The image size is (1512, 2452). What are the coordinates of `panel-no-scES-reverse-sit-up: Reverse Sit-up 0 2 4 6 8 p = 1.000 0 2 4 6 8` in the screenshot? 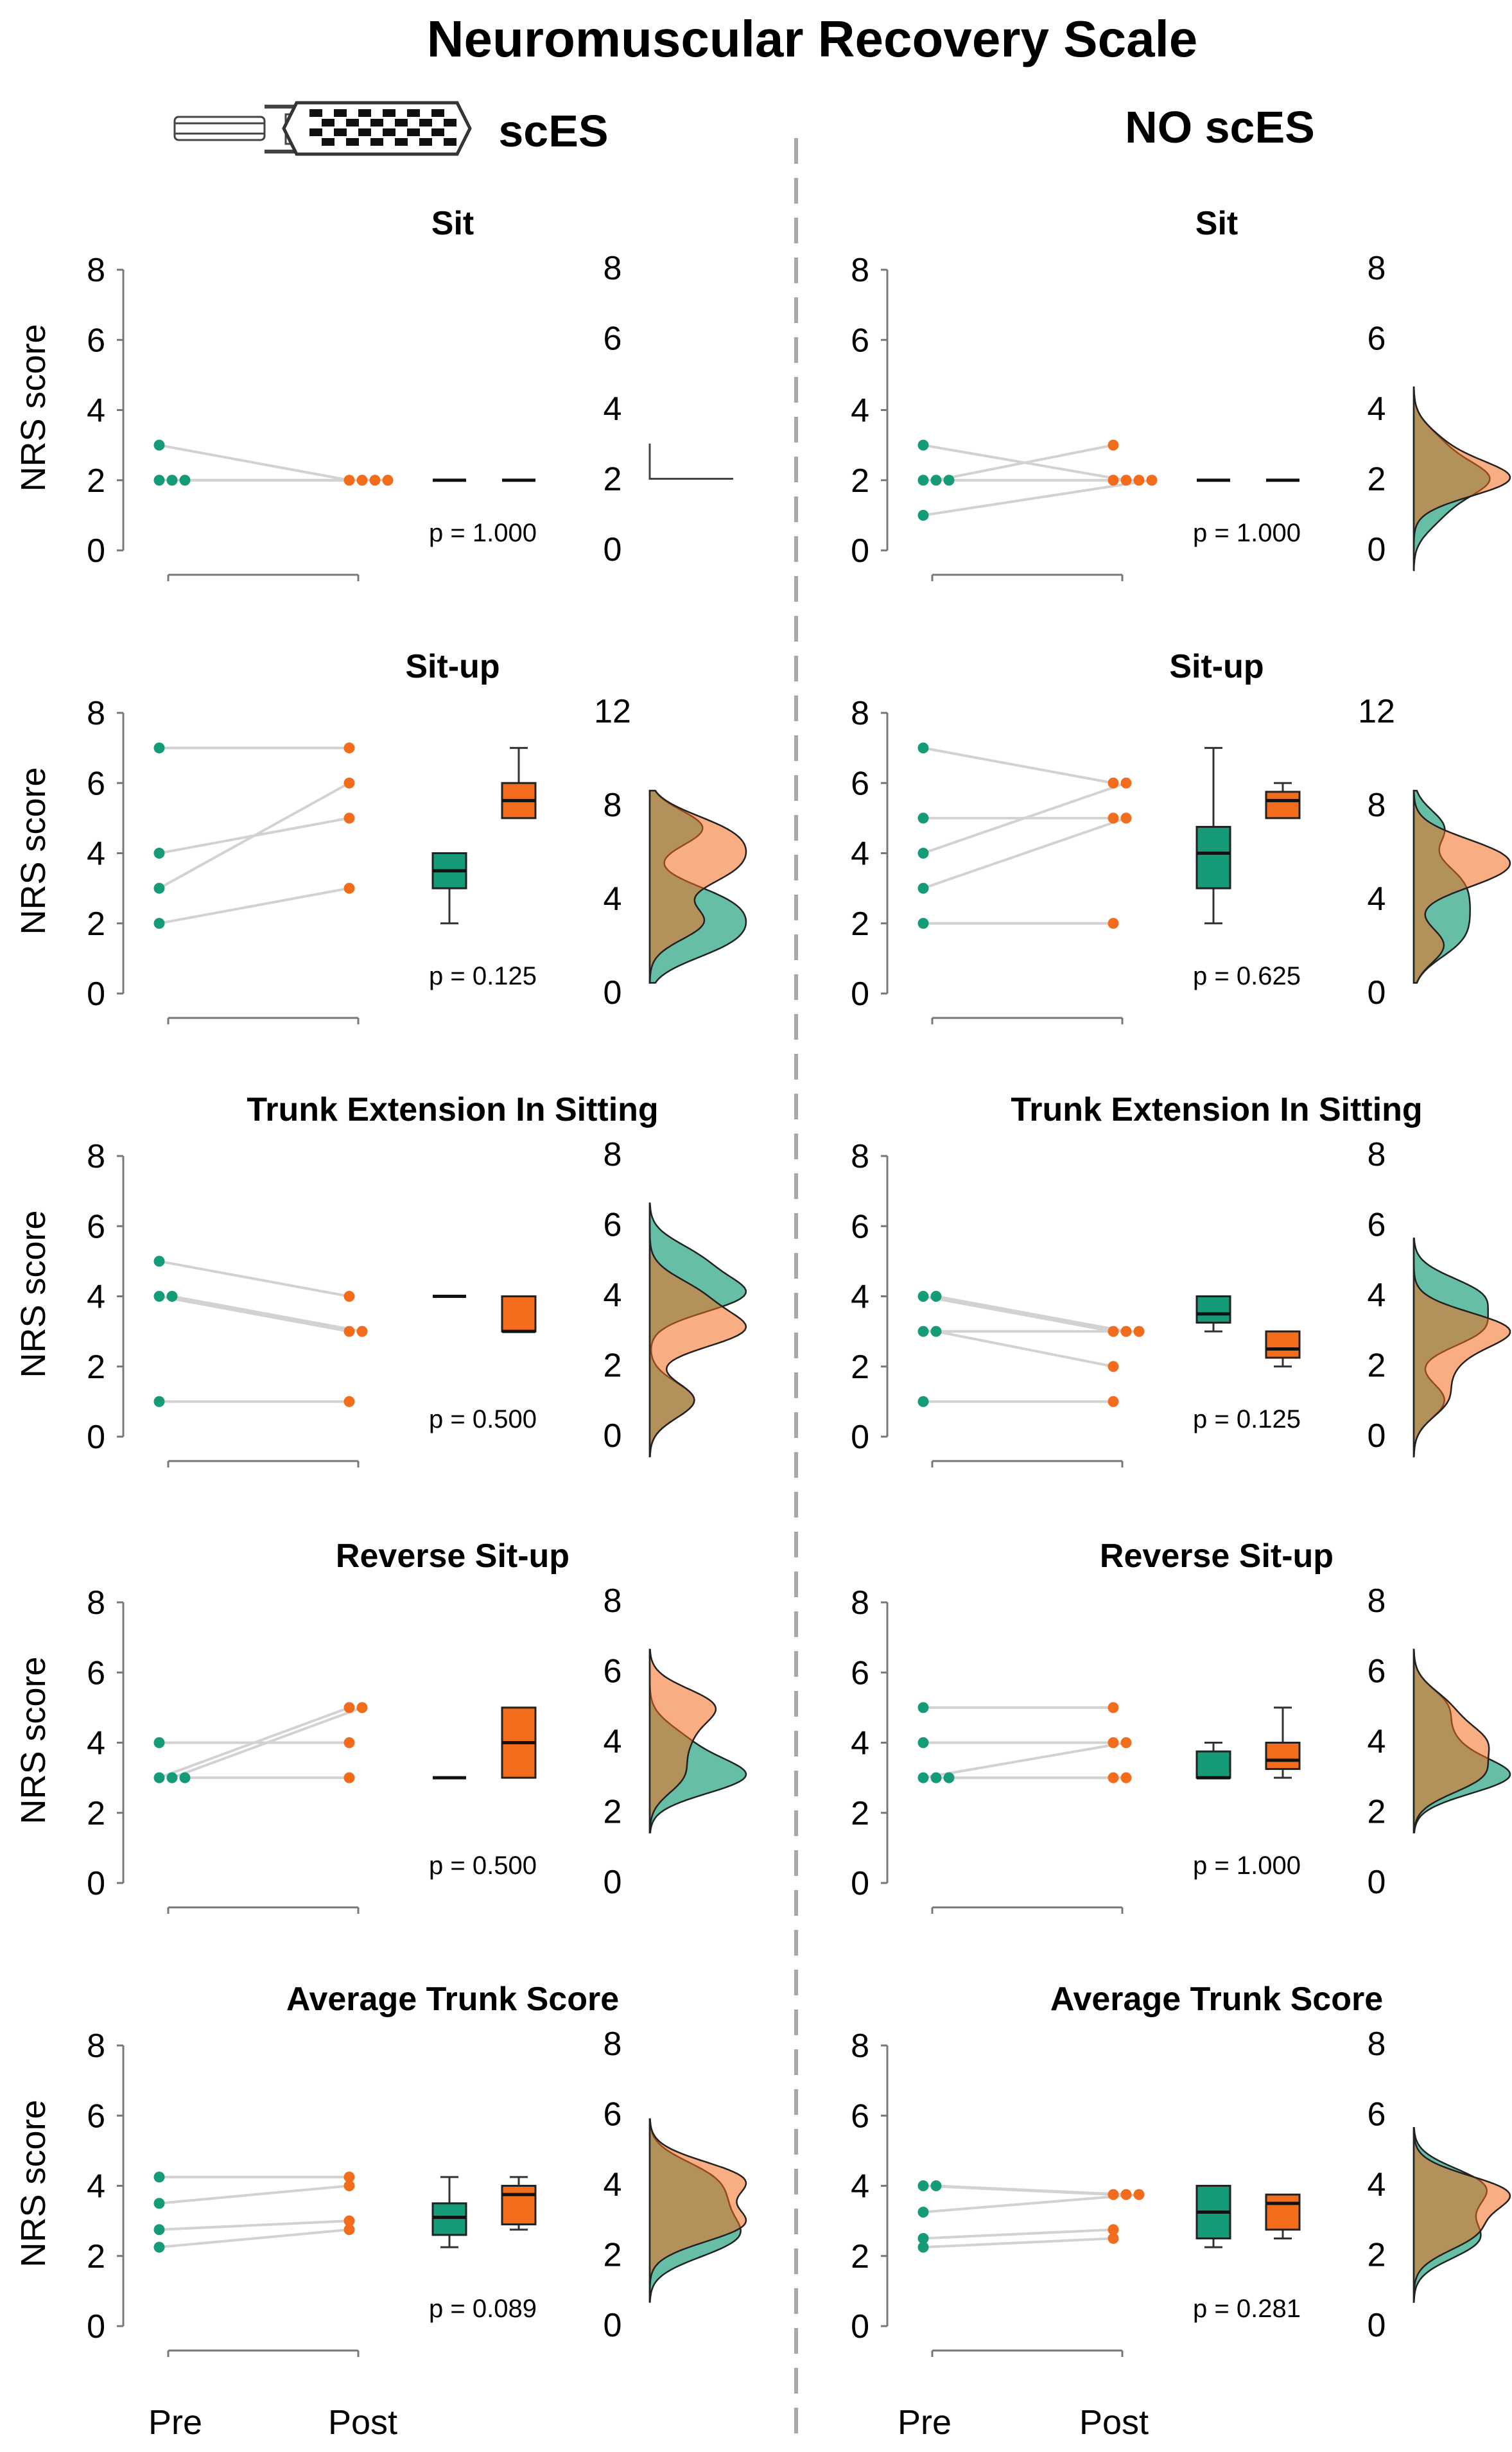 It's located at (1181, 1725).